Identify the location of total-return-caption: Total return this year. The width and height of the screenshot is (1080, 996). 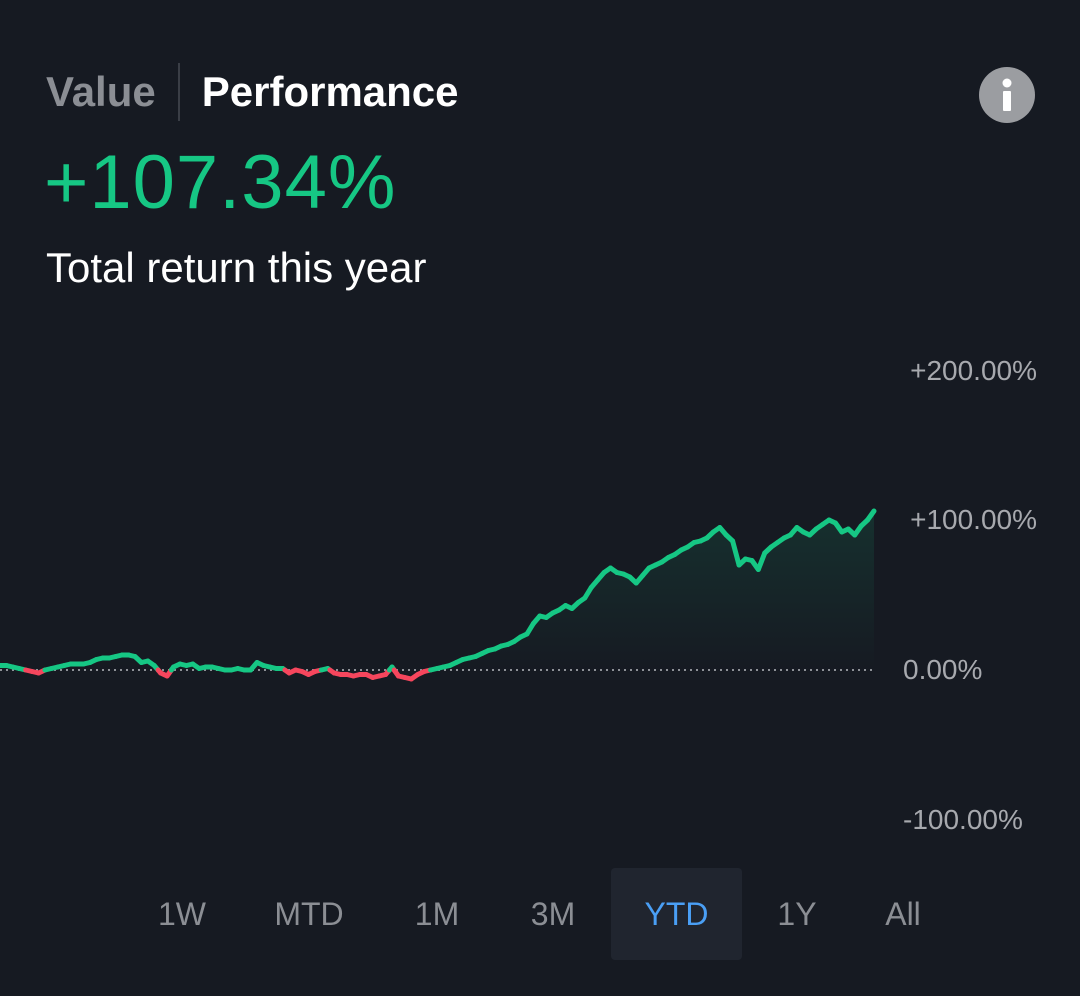
(236, 267).